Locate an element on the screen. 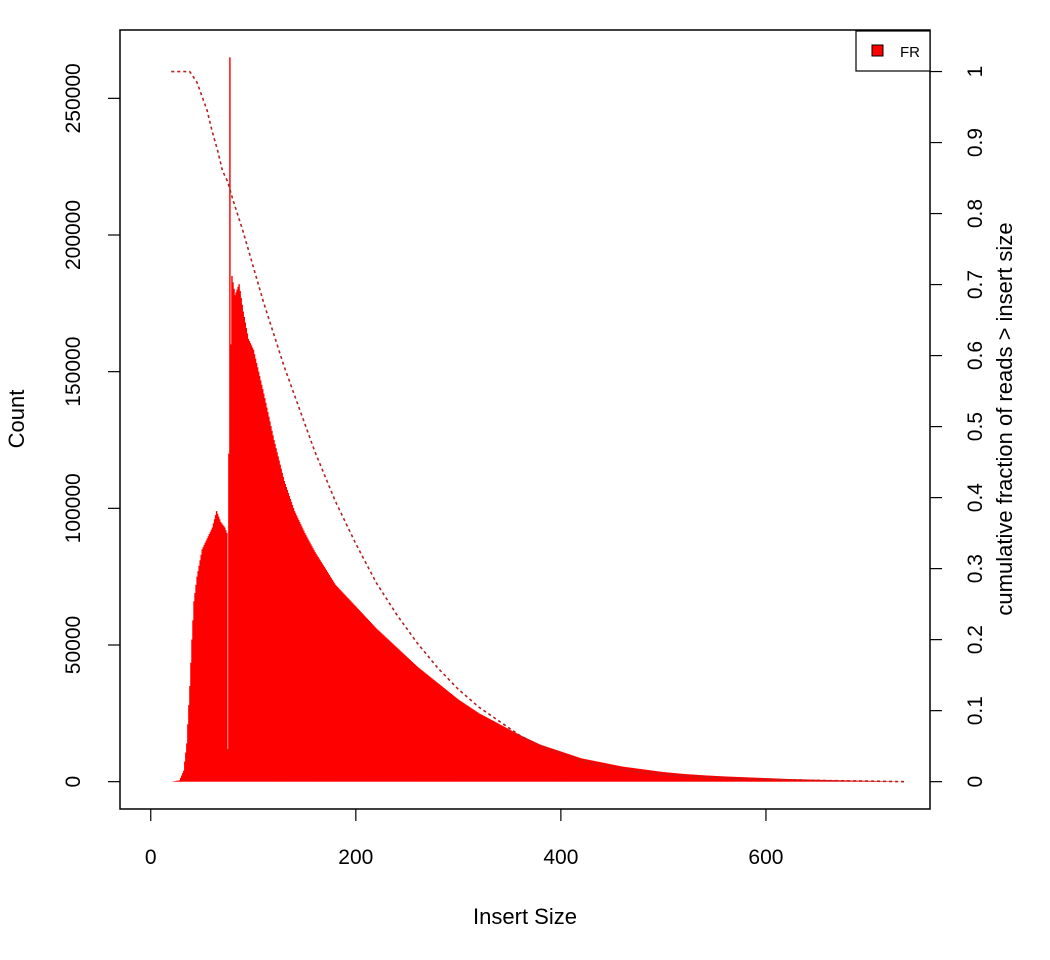  x-tick-label: 400 is located at coordinates (560, 857).